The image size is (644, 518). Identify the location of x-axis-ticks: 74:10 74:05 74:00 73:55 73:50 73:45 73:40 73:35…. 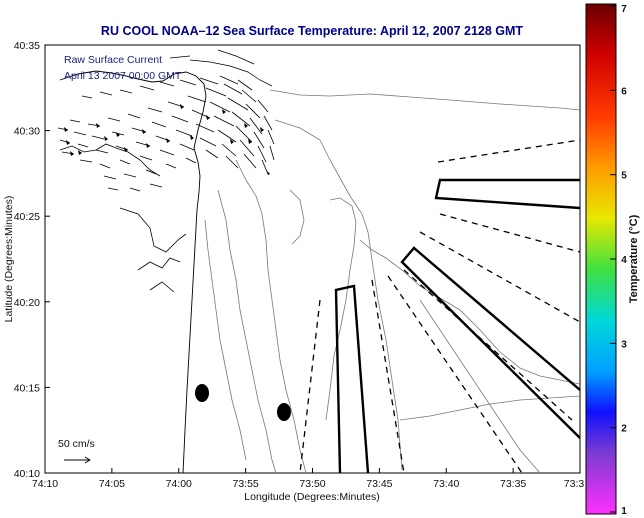
(308, 479).